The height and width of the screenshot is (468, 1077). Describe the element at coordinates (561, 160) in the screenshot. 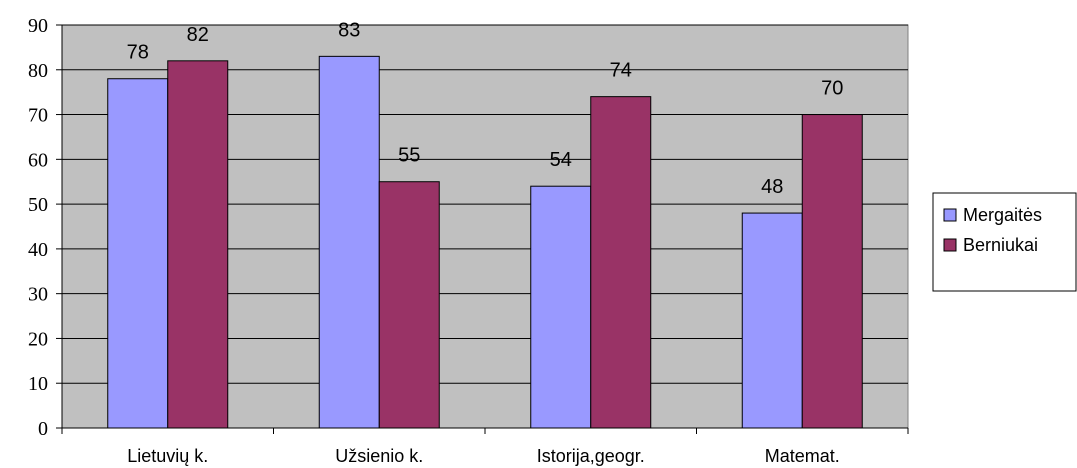

I see `data-label: 54` at that location.